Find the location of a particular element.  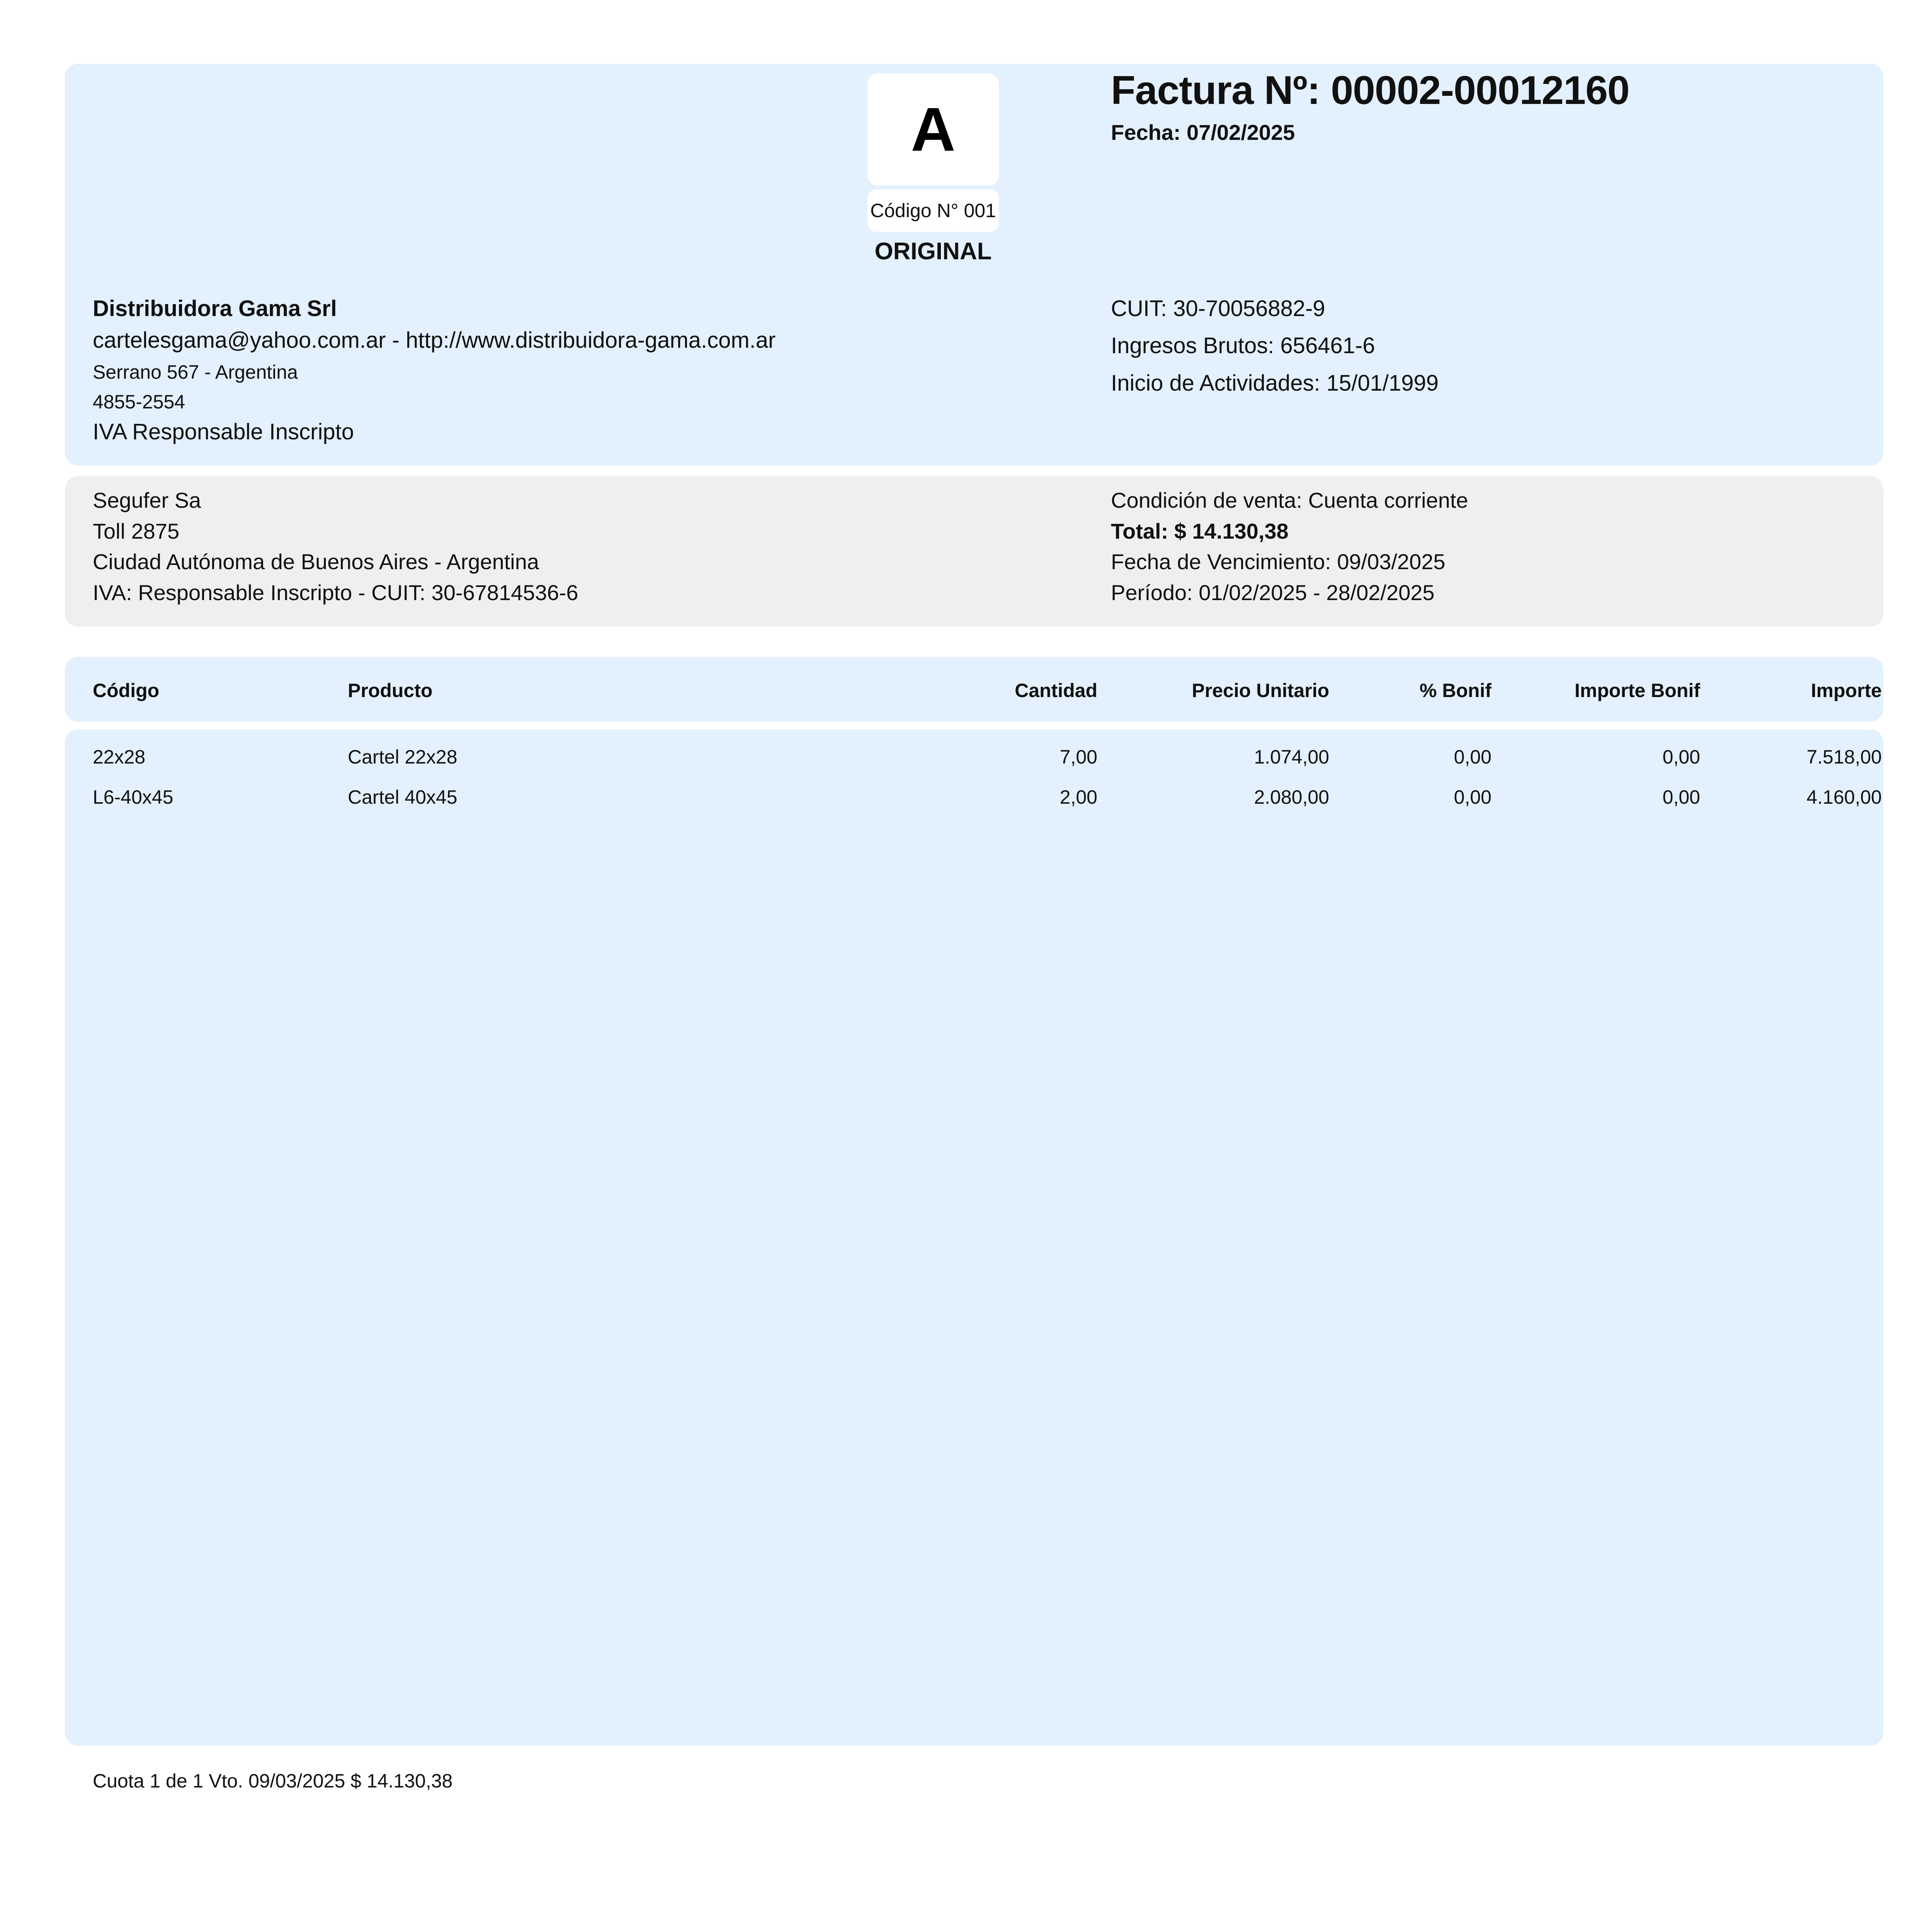

sale-condition: Condición de venta: Cuenta corriente is located at coordinates (1290, 500).